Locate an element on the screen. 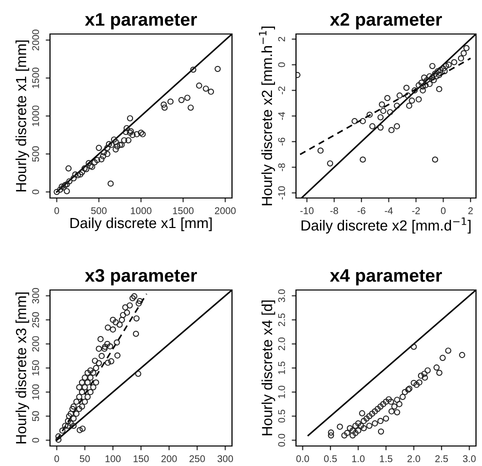 Image resolution: width=482 pixels, height=466 pixels. y-tick-label: -4 is located at coordinates (281, 116).